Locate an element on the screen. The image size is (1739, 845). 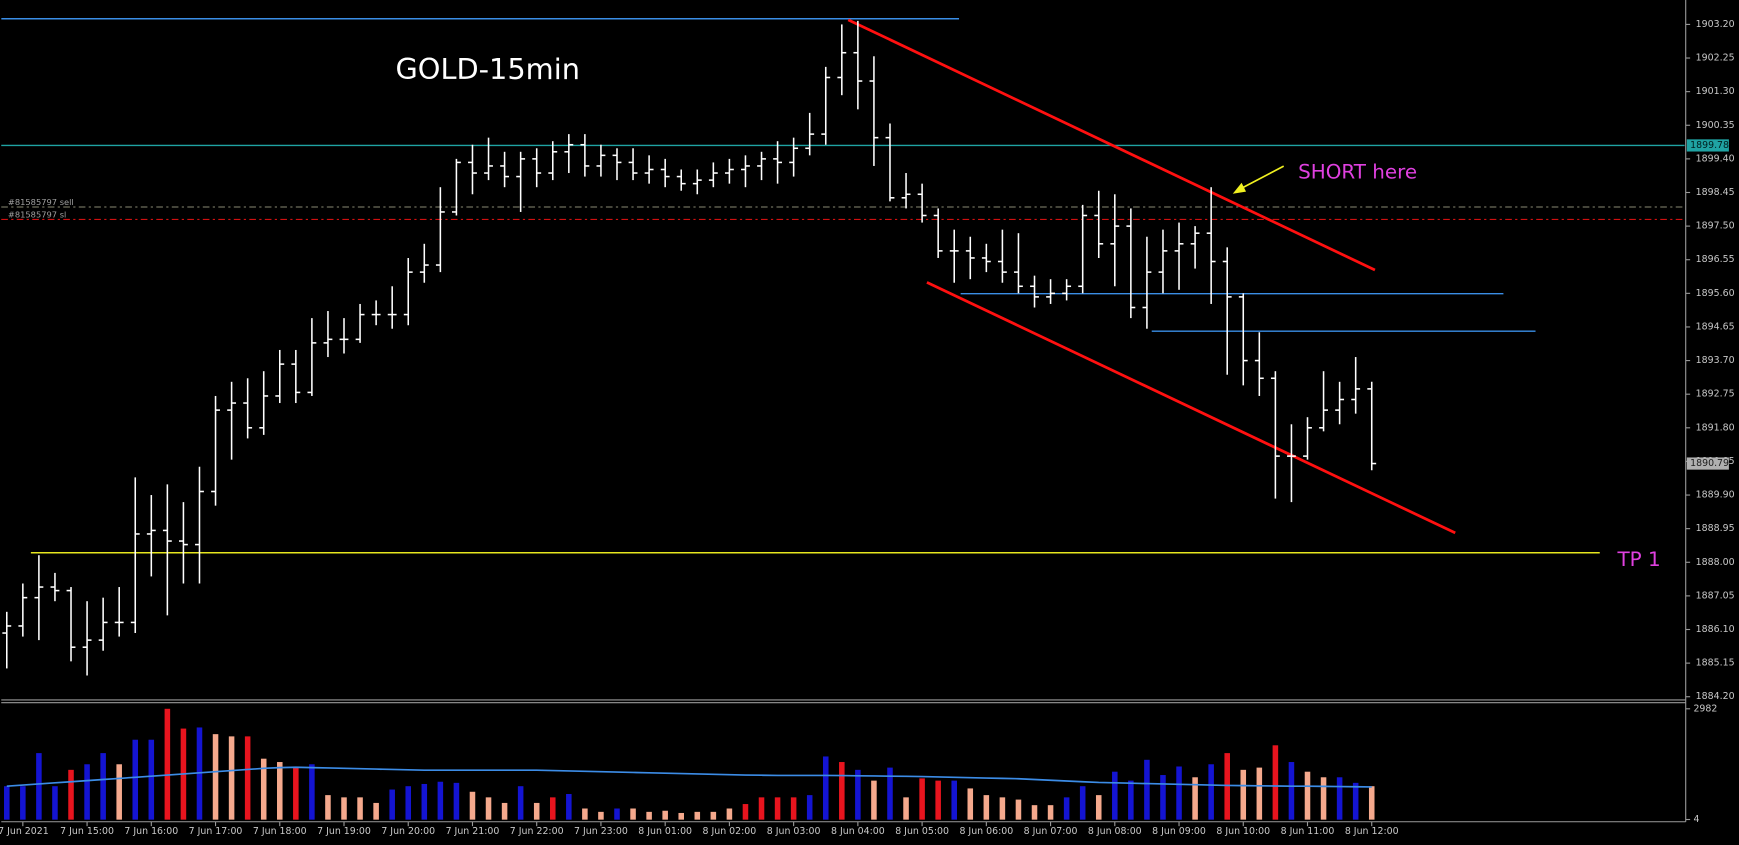
last-price-box is located at coordinates (1707, 463).